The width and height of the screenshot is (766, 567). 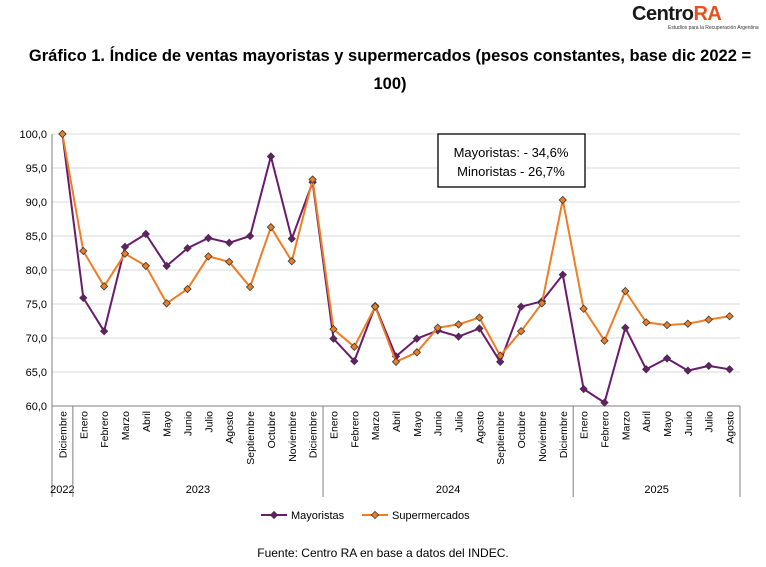 What do you see at coordinates (36, 271) in the screenshot?
I see `y-tick-label: 80,0` at bounding box center [36, 271].